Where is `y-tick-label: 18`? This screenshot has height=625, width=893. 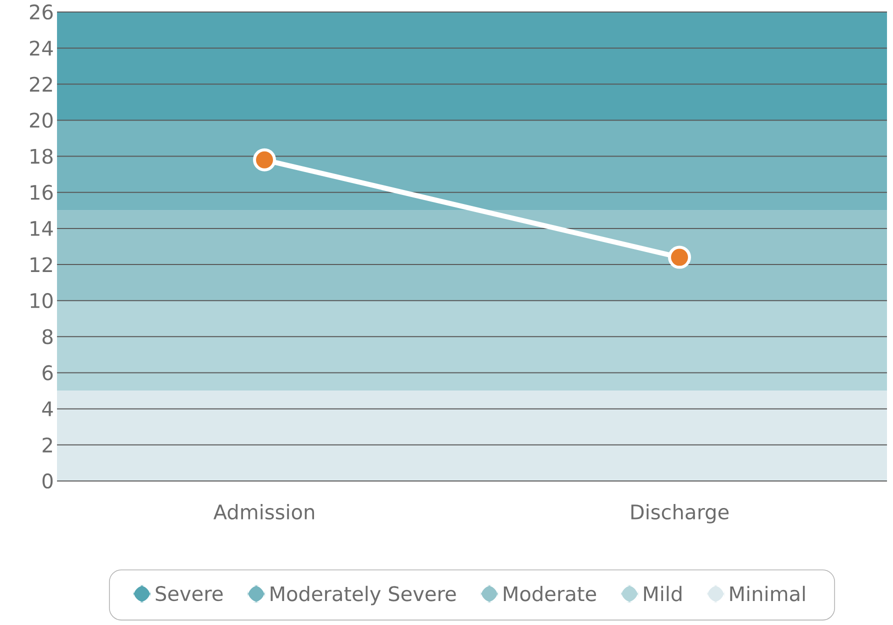
y-tick-label: 18 is located at coordinates (41, 156).